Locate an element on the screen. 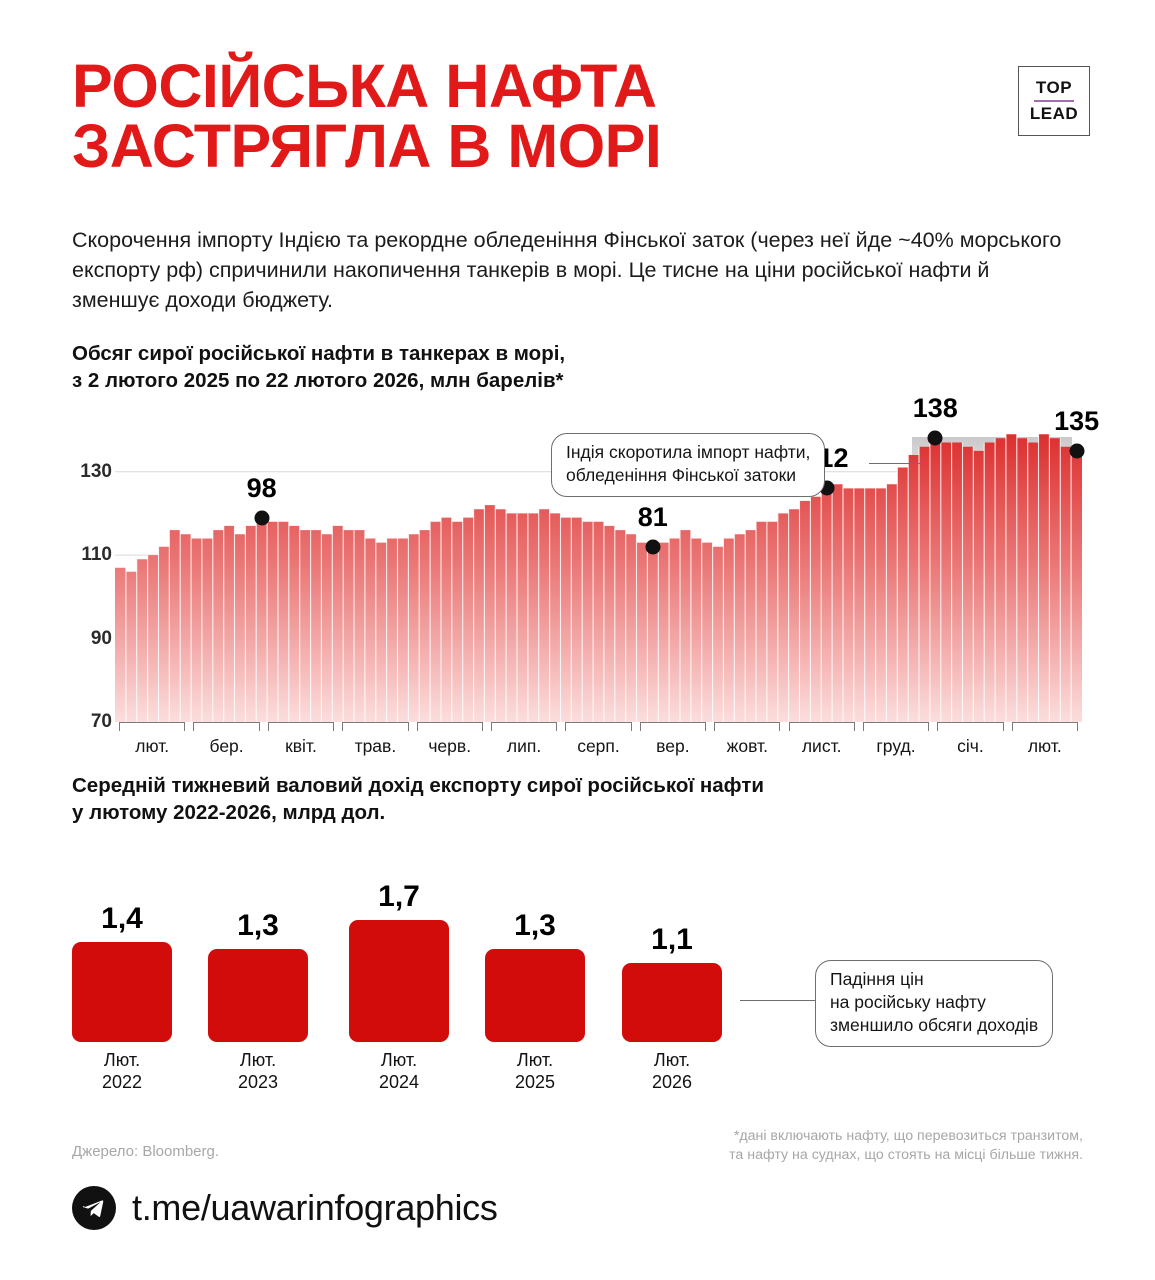  chart2-bar-group: 1,1 Лют. 2026 is located at coordinates (672, 1006).